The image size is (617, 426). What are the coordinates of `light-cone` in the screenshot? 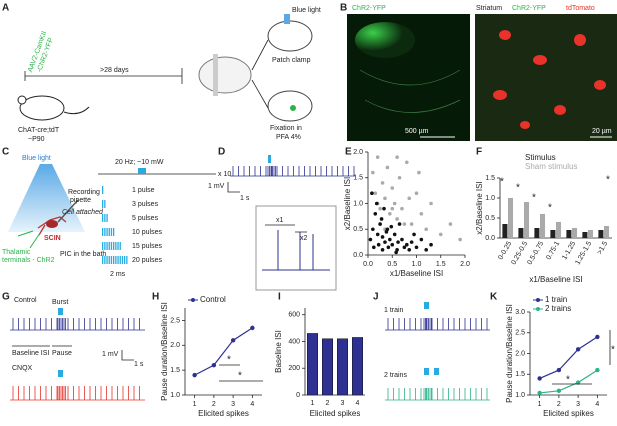 It's located at (46, 198).